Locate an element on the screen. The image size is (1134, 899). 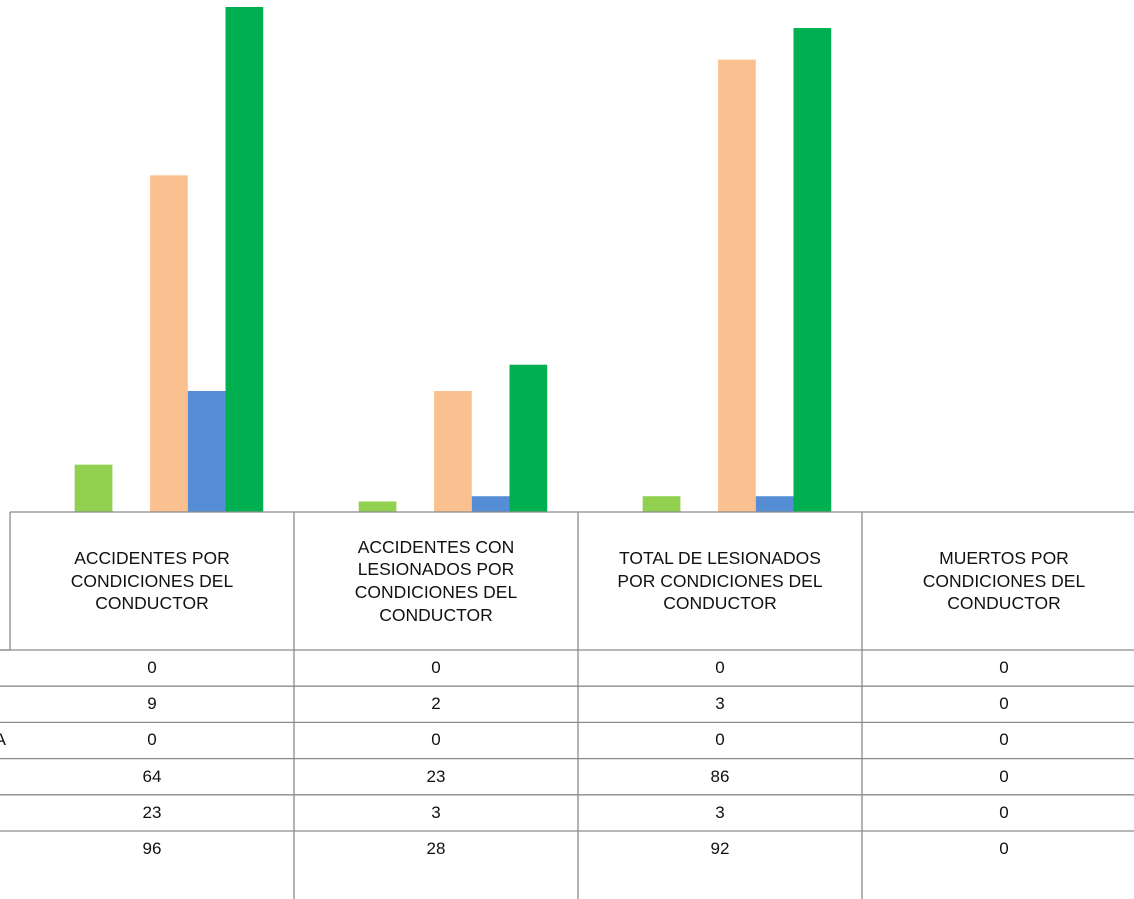
column-header: MUERTOS POR CONDICIONES DEL CONDUCTOR is located at coordinates (1004, 580).